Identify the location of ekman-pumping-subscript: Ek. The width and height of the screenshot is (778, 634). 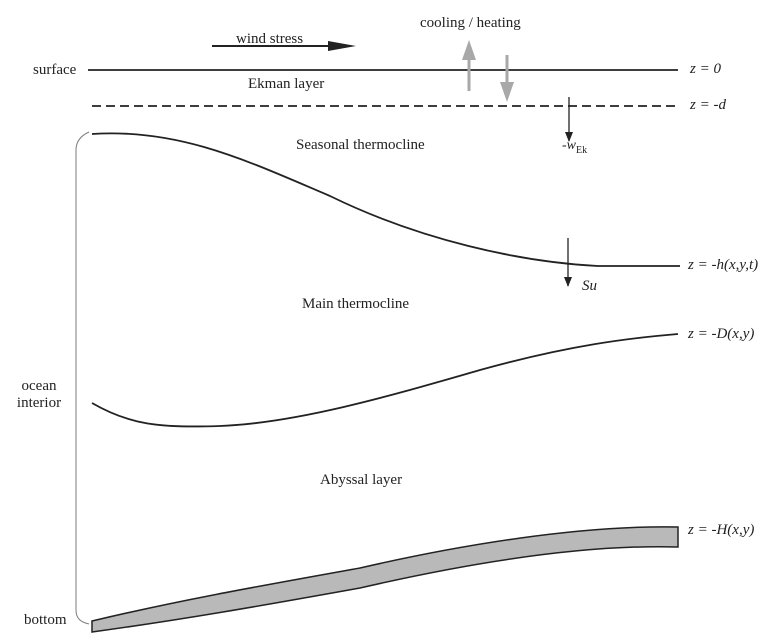
(582, 150).